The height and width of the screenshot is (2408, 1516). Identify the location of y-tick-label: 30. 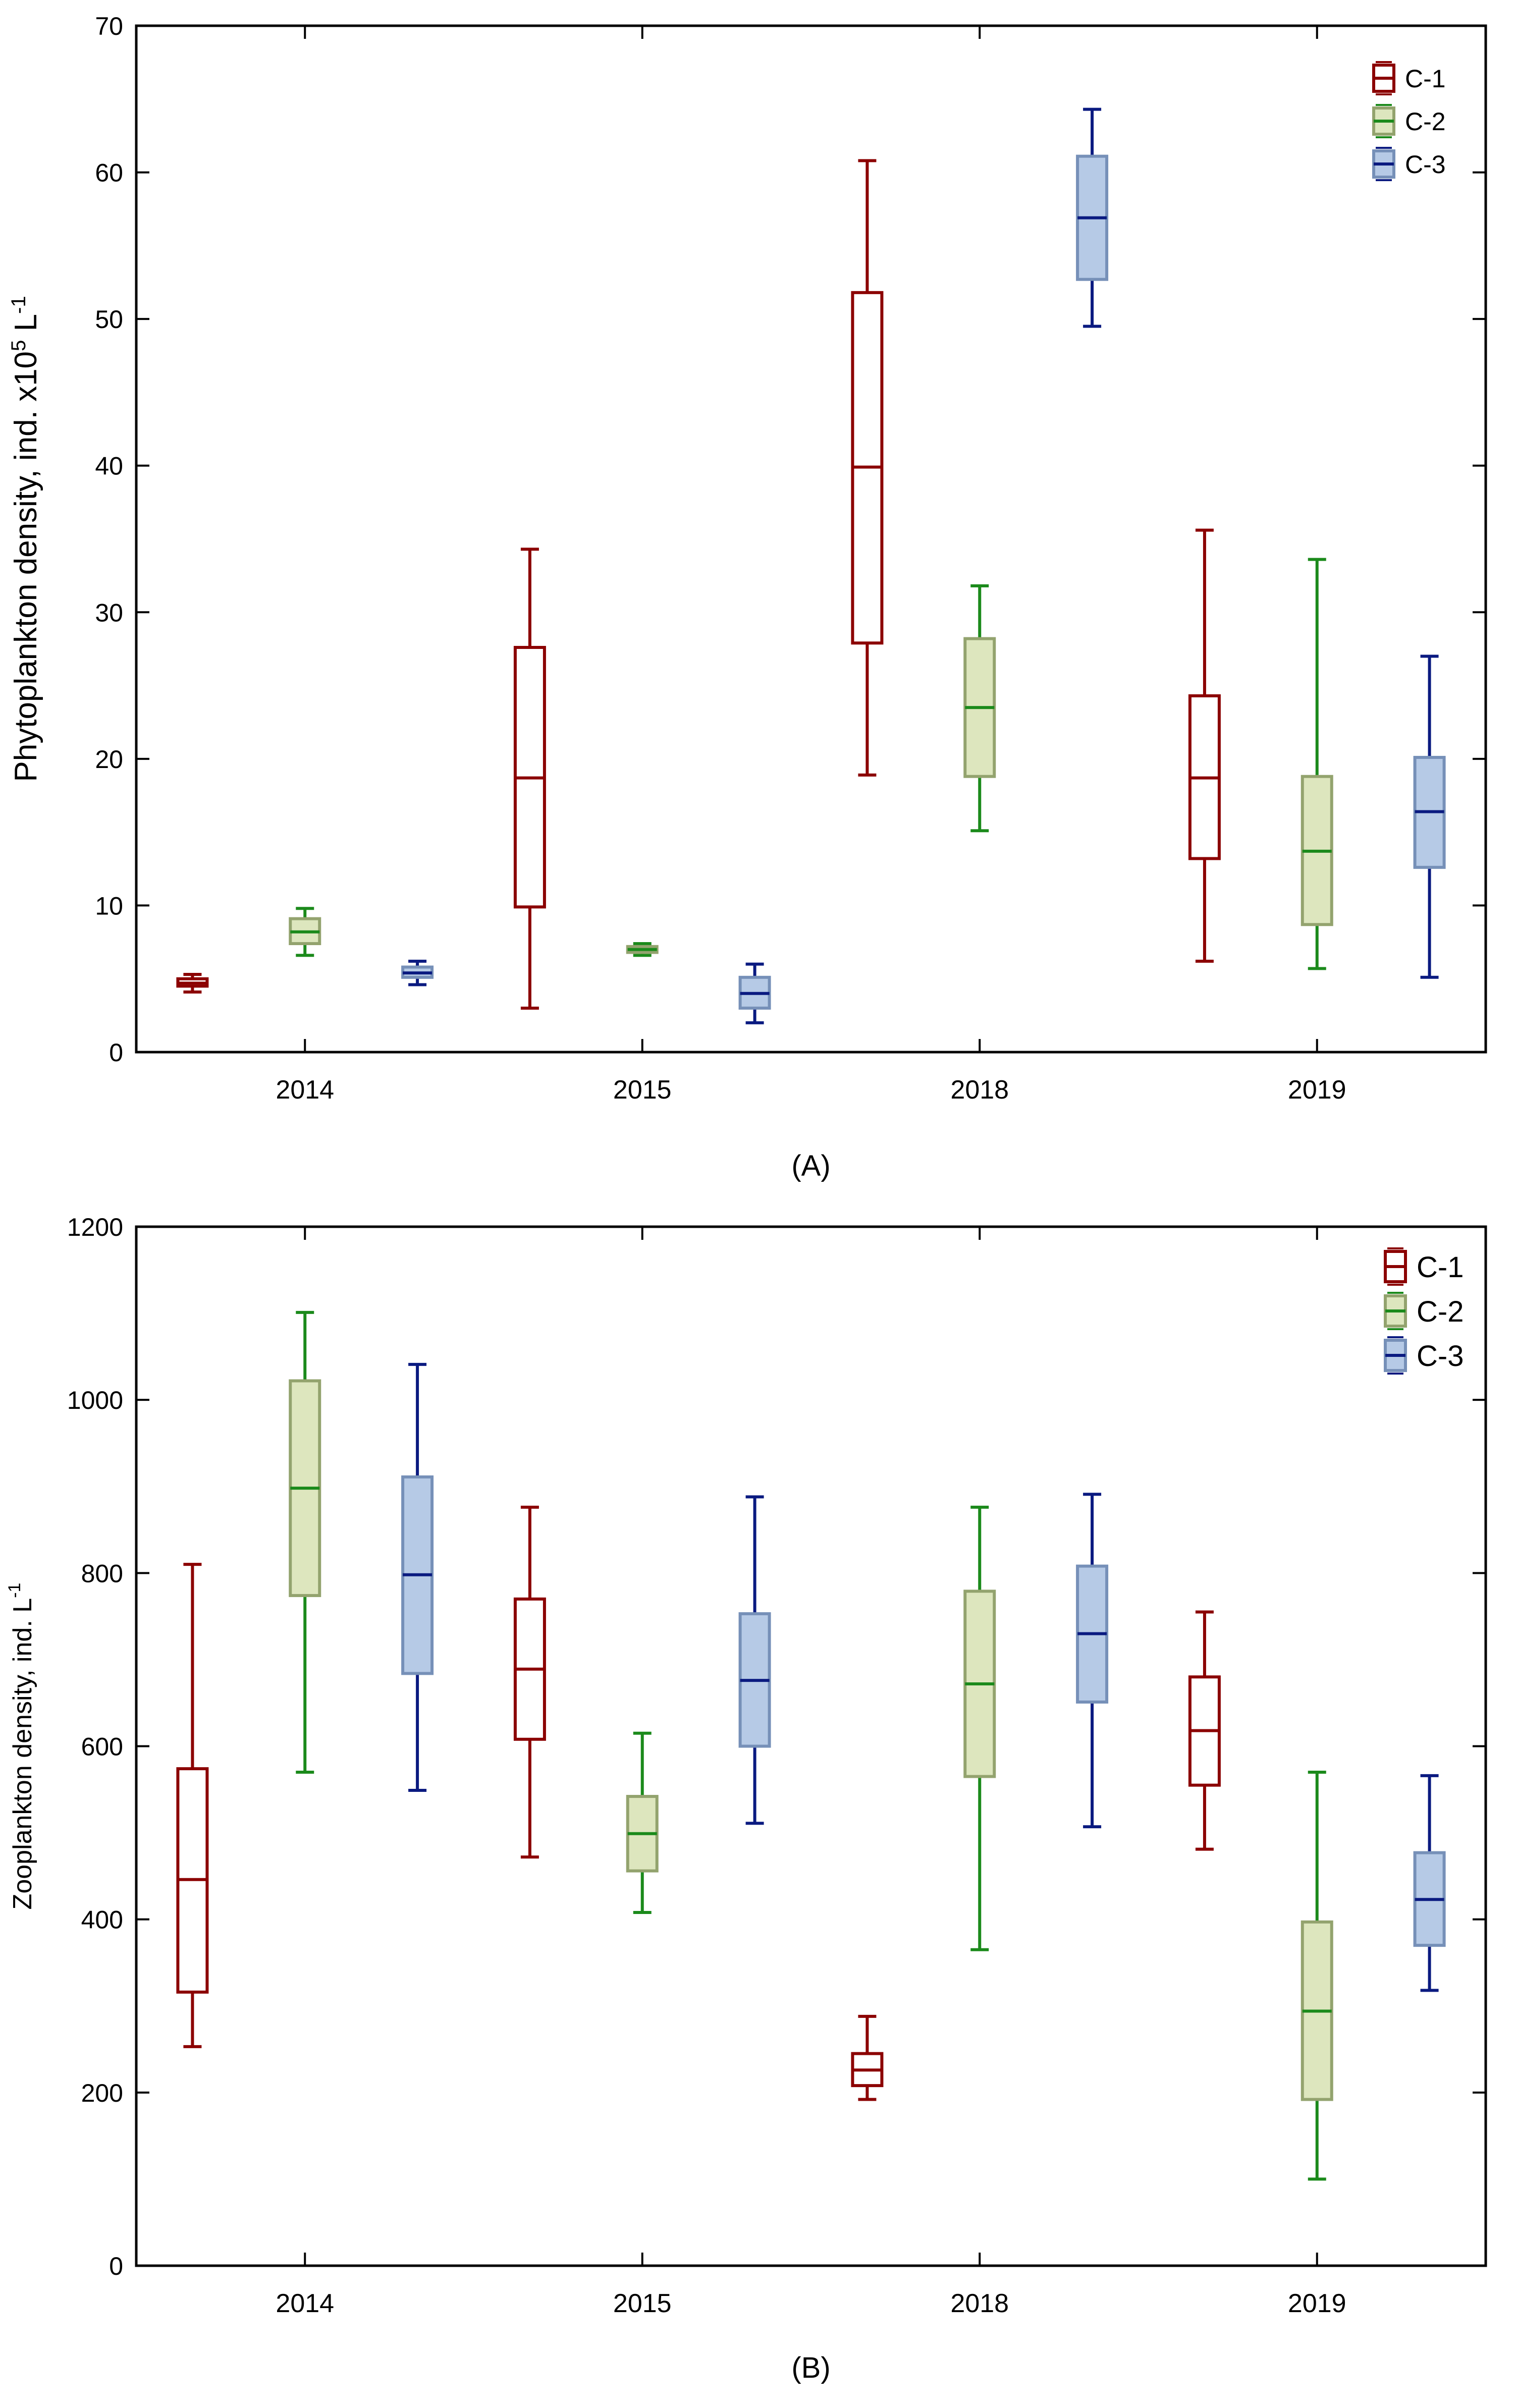
(109, 612).